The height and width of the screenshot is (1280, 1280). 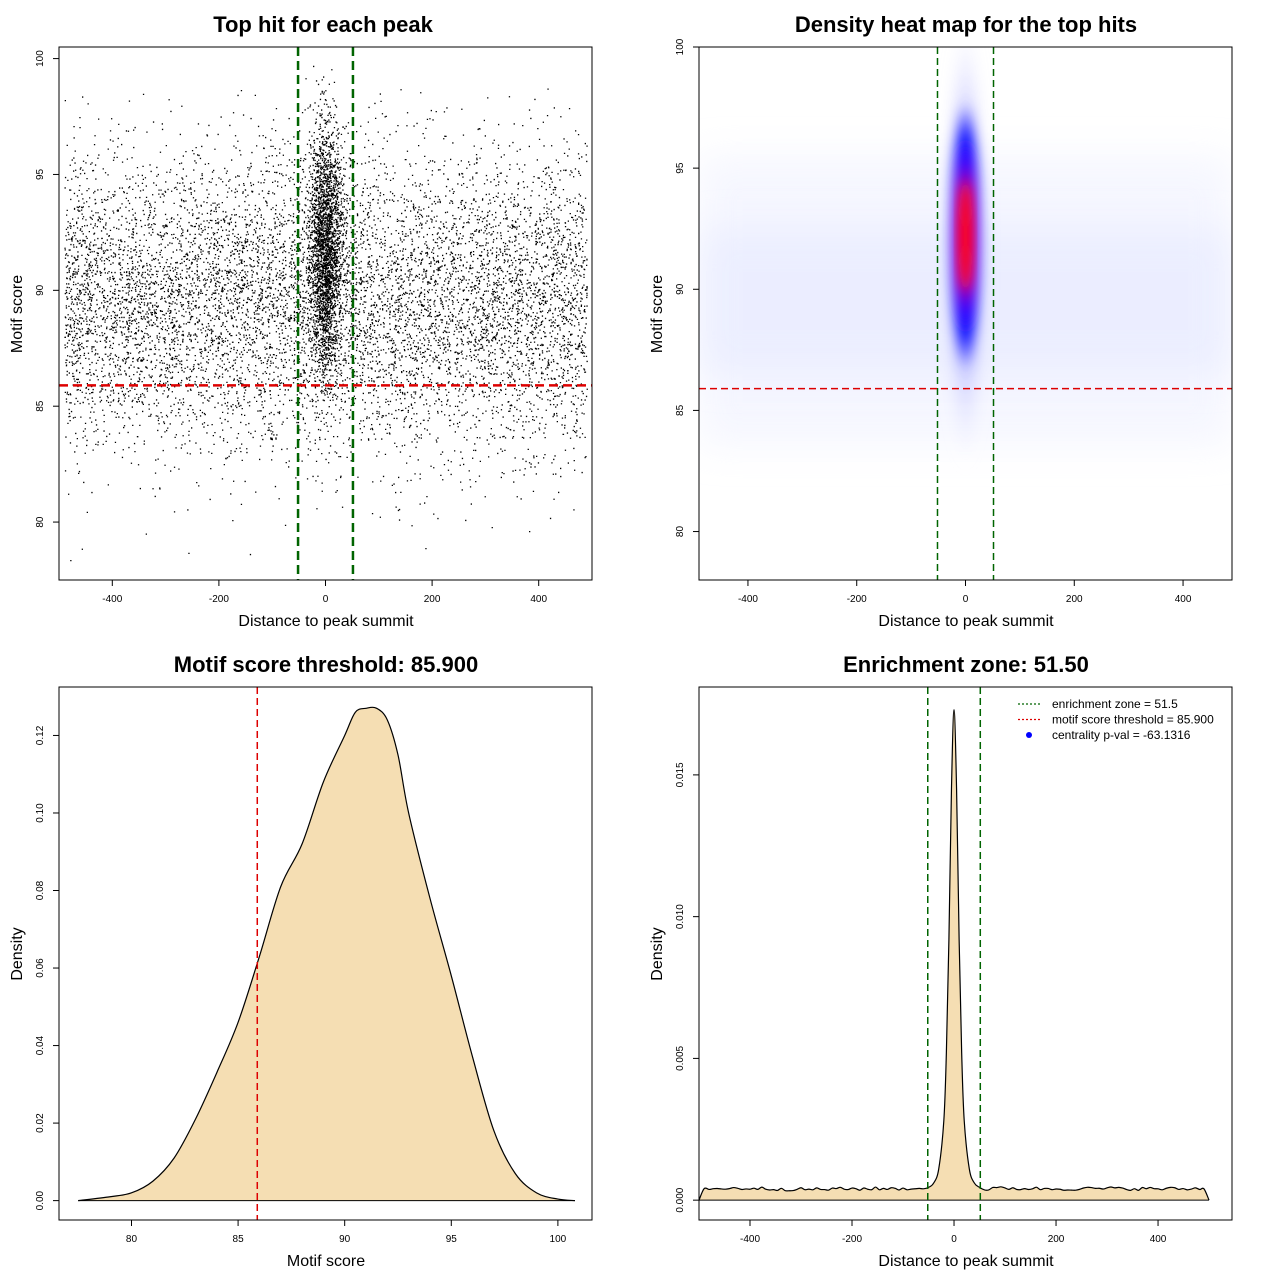 What do you see at coordinates (966, 24) in the screenshot?
I see `chart-title: Density heat map for the top hits` at bounding box center [966, 24].